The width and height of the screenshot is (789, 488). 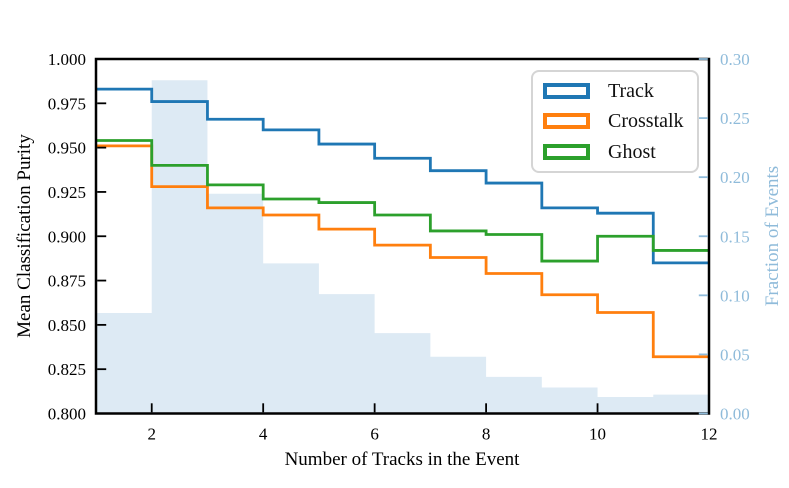 I want to click on x-axis-tick-label: 6, so click(x=374, y=434).